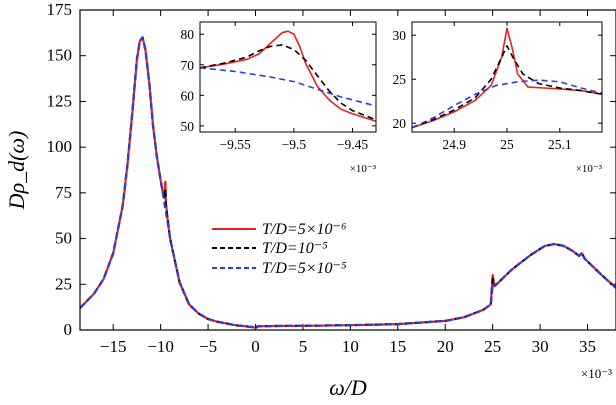 The width and height of the screenshot is (616, 405). Describe the element at coordinates (352, 144) in the screenshot. I see `inset1-x-tick-label: −9.45` at that location.